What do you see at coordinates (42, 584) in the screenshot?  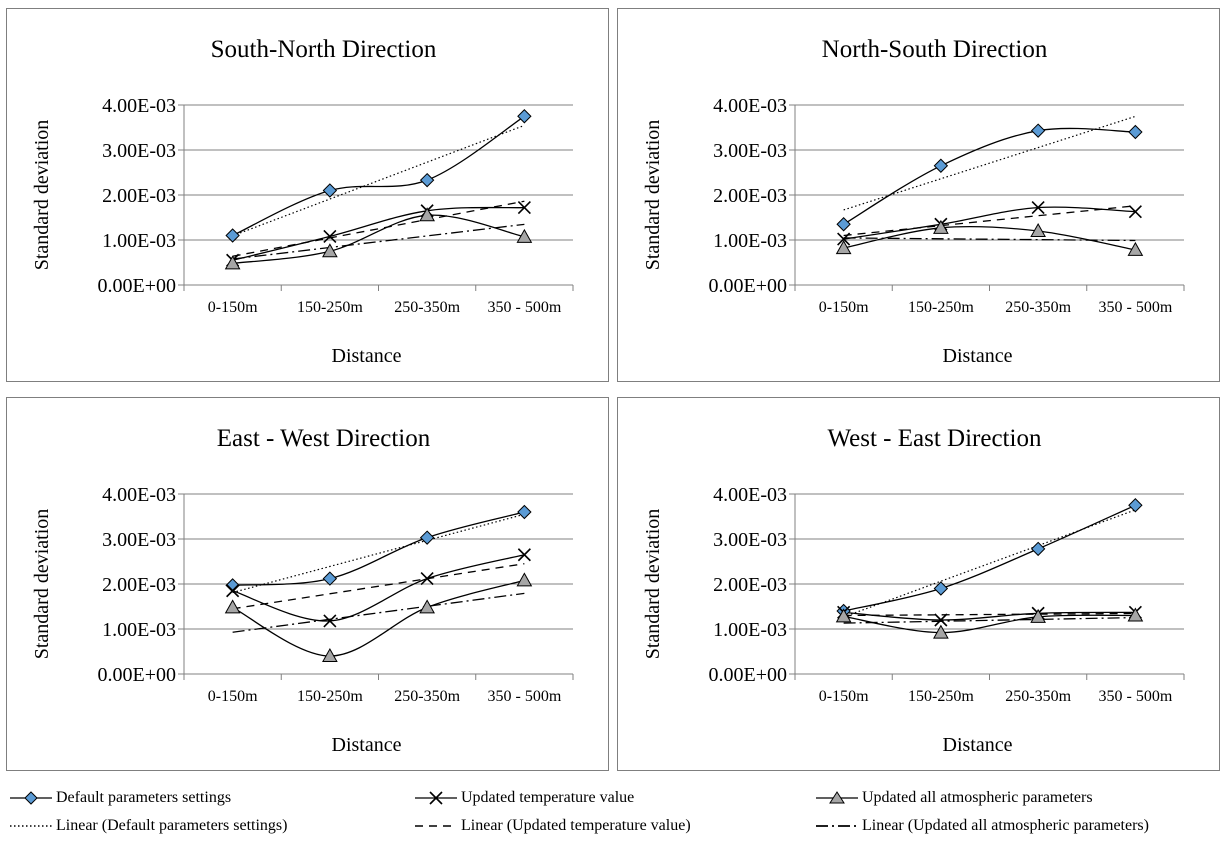 I see `y-axis-label: Standard deviation` at bounding box center [42, 584].